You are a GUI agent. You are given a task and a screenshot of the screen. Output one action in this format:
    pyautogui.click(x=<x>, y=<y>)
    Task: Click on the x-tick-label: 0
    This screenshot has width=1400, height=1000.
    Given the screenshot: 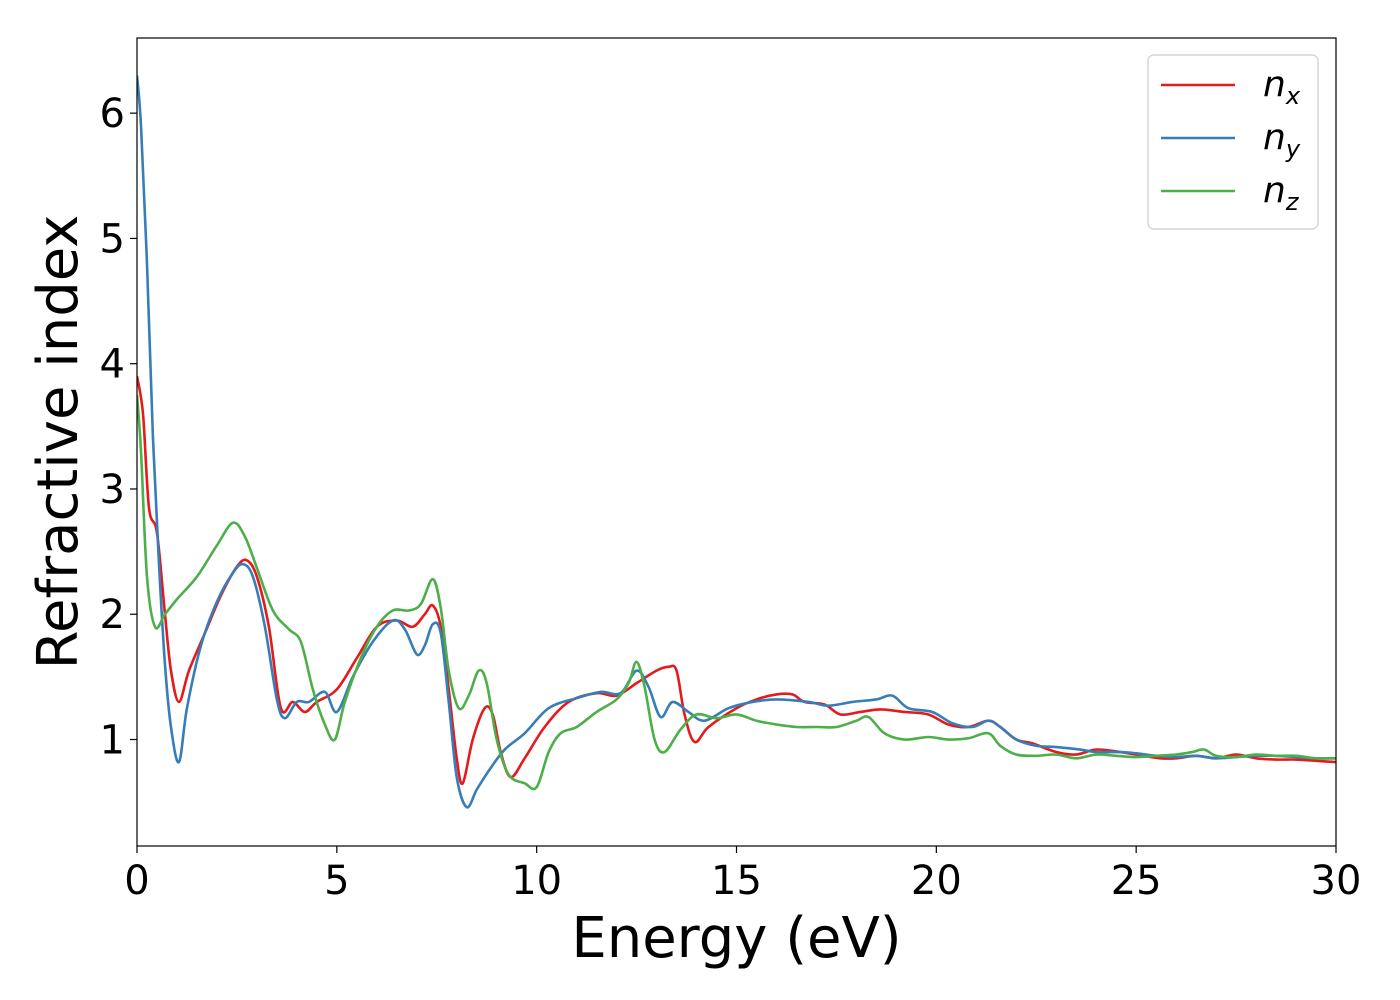 What is the action you would take?
    pyautogui.click(x=136, y=881)
    